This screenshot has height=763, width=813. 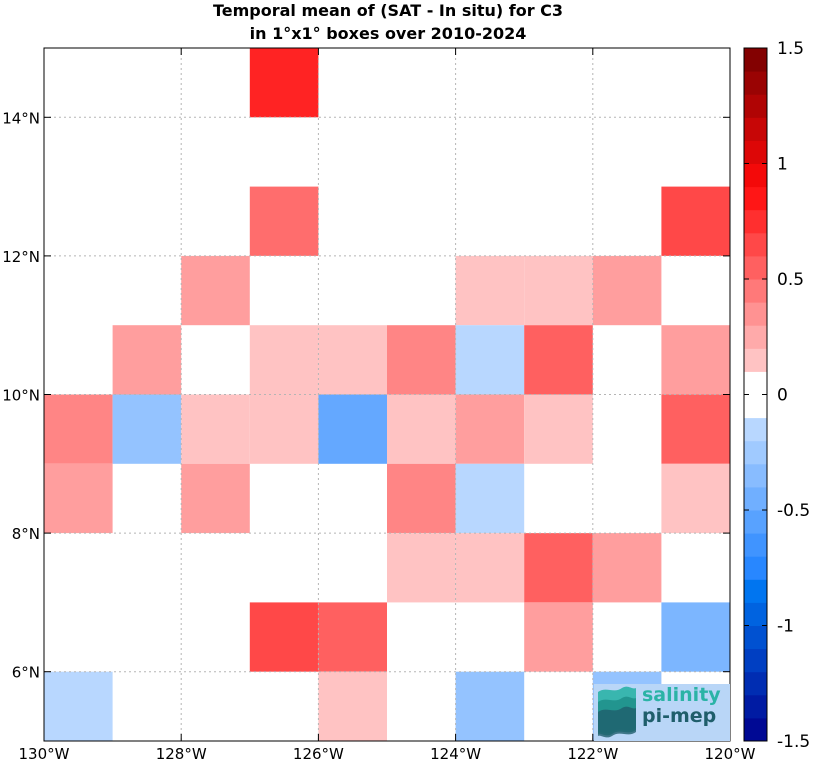 What do you see at coordinates (388, 10) in the screenshot?
I see `chart-title-line1: Temporal mean of (SAT - In situ) for C3` at bounding box center [388, 10].